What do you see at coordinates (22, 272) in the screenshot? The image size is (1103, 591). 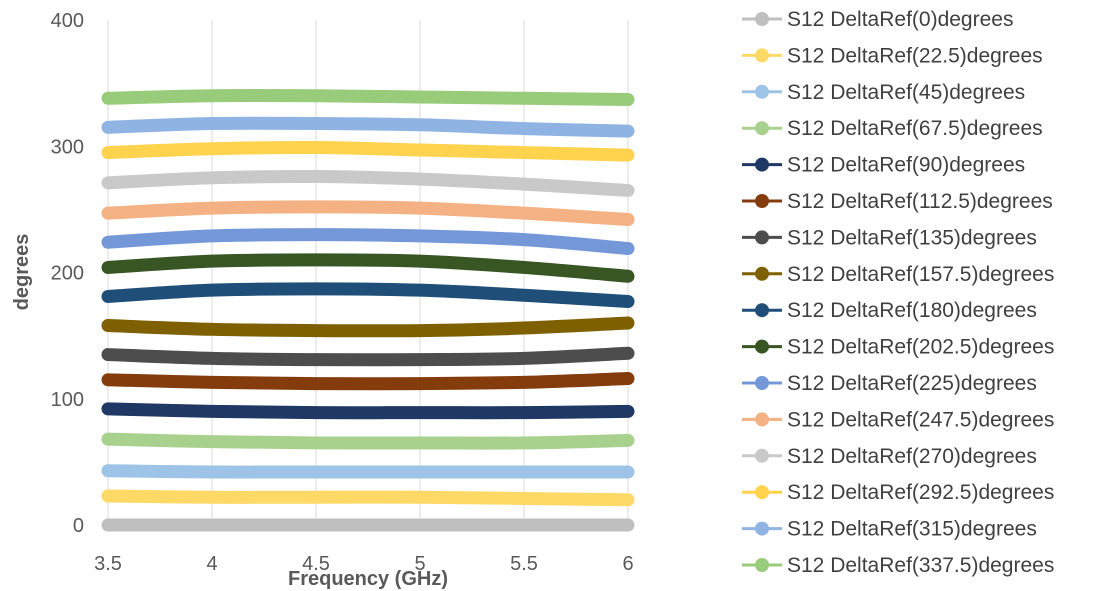 I see `y-axis-title: degrees` at bounding box center [22, 272].